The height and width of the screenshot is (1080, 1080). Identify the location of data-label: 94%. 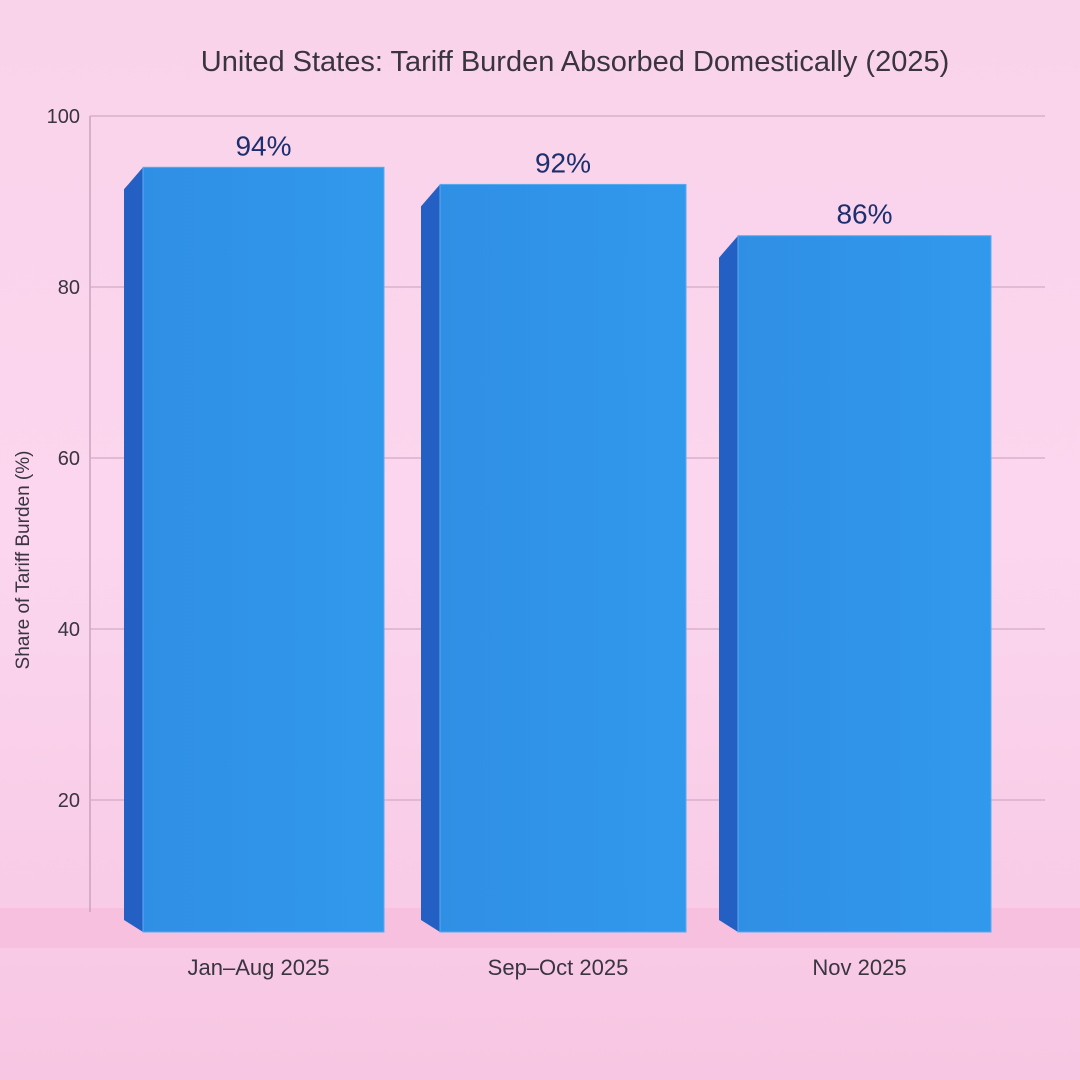
(263, 145).